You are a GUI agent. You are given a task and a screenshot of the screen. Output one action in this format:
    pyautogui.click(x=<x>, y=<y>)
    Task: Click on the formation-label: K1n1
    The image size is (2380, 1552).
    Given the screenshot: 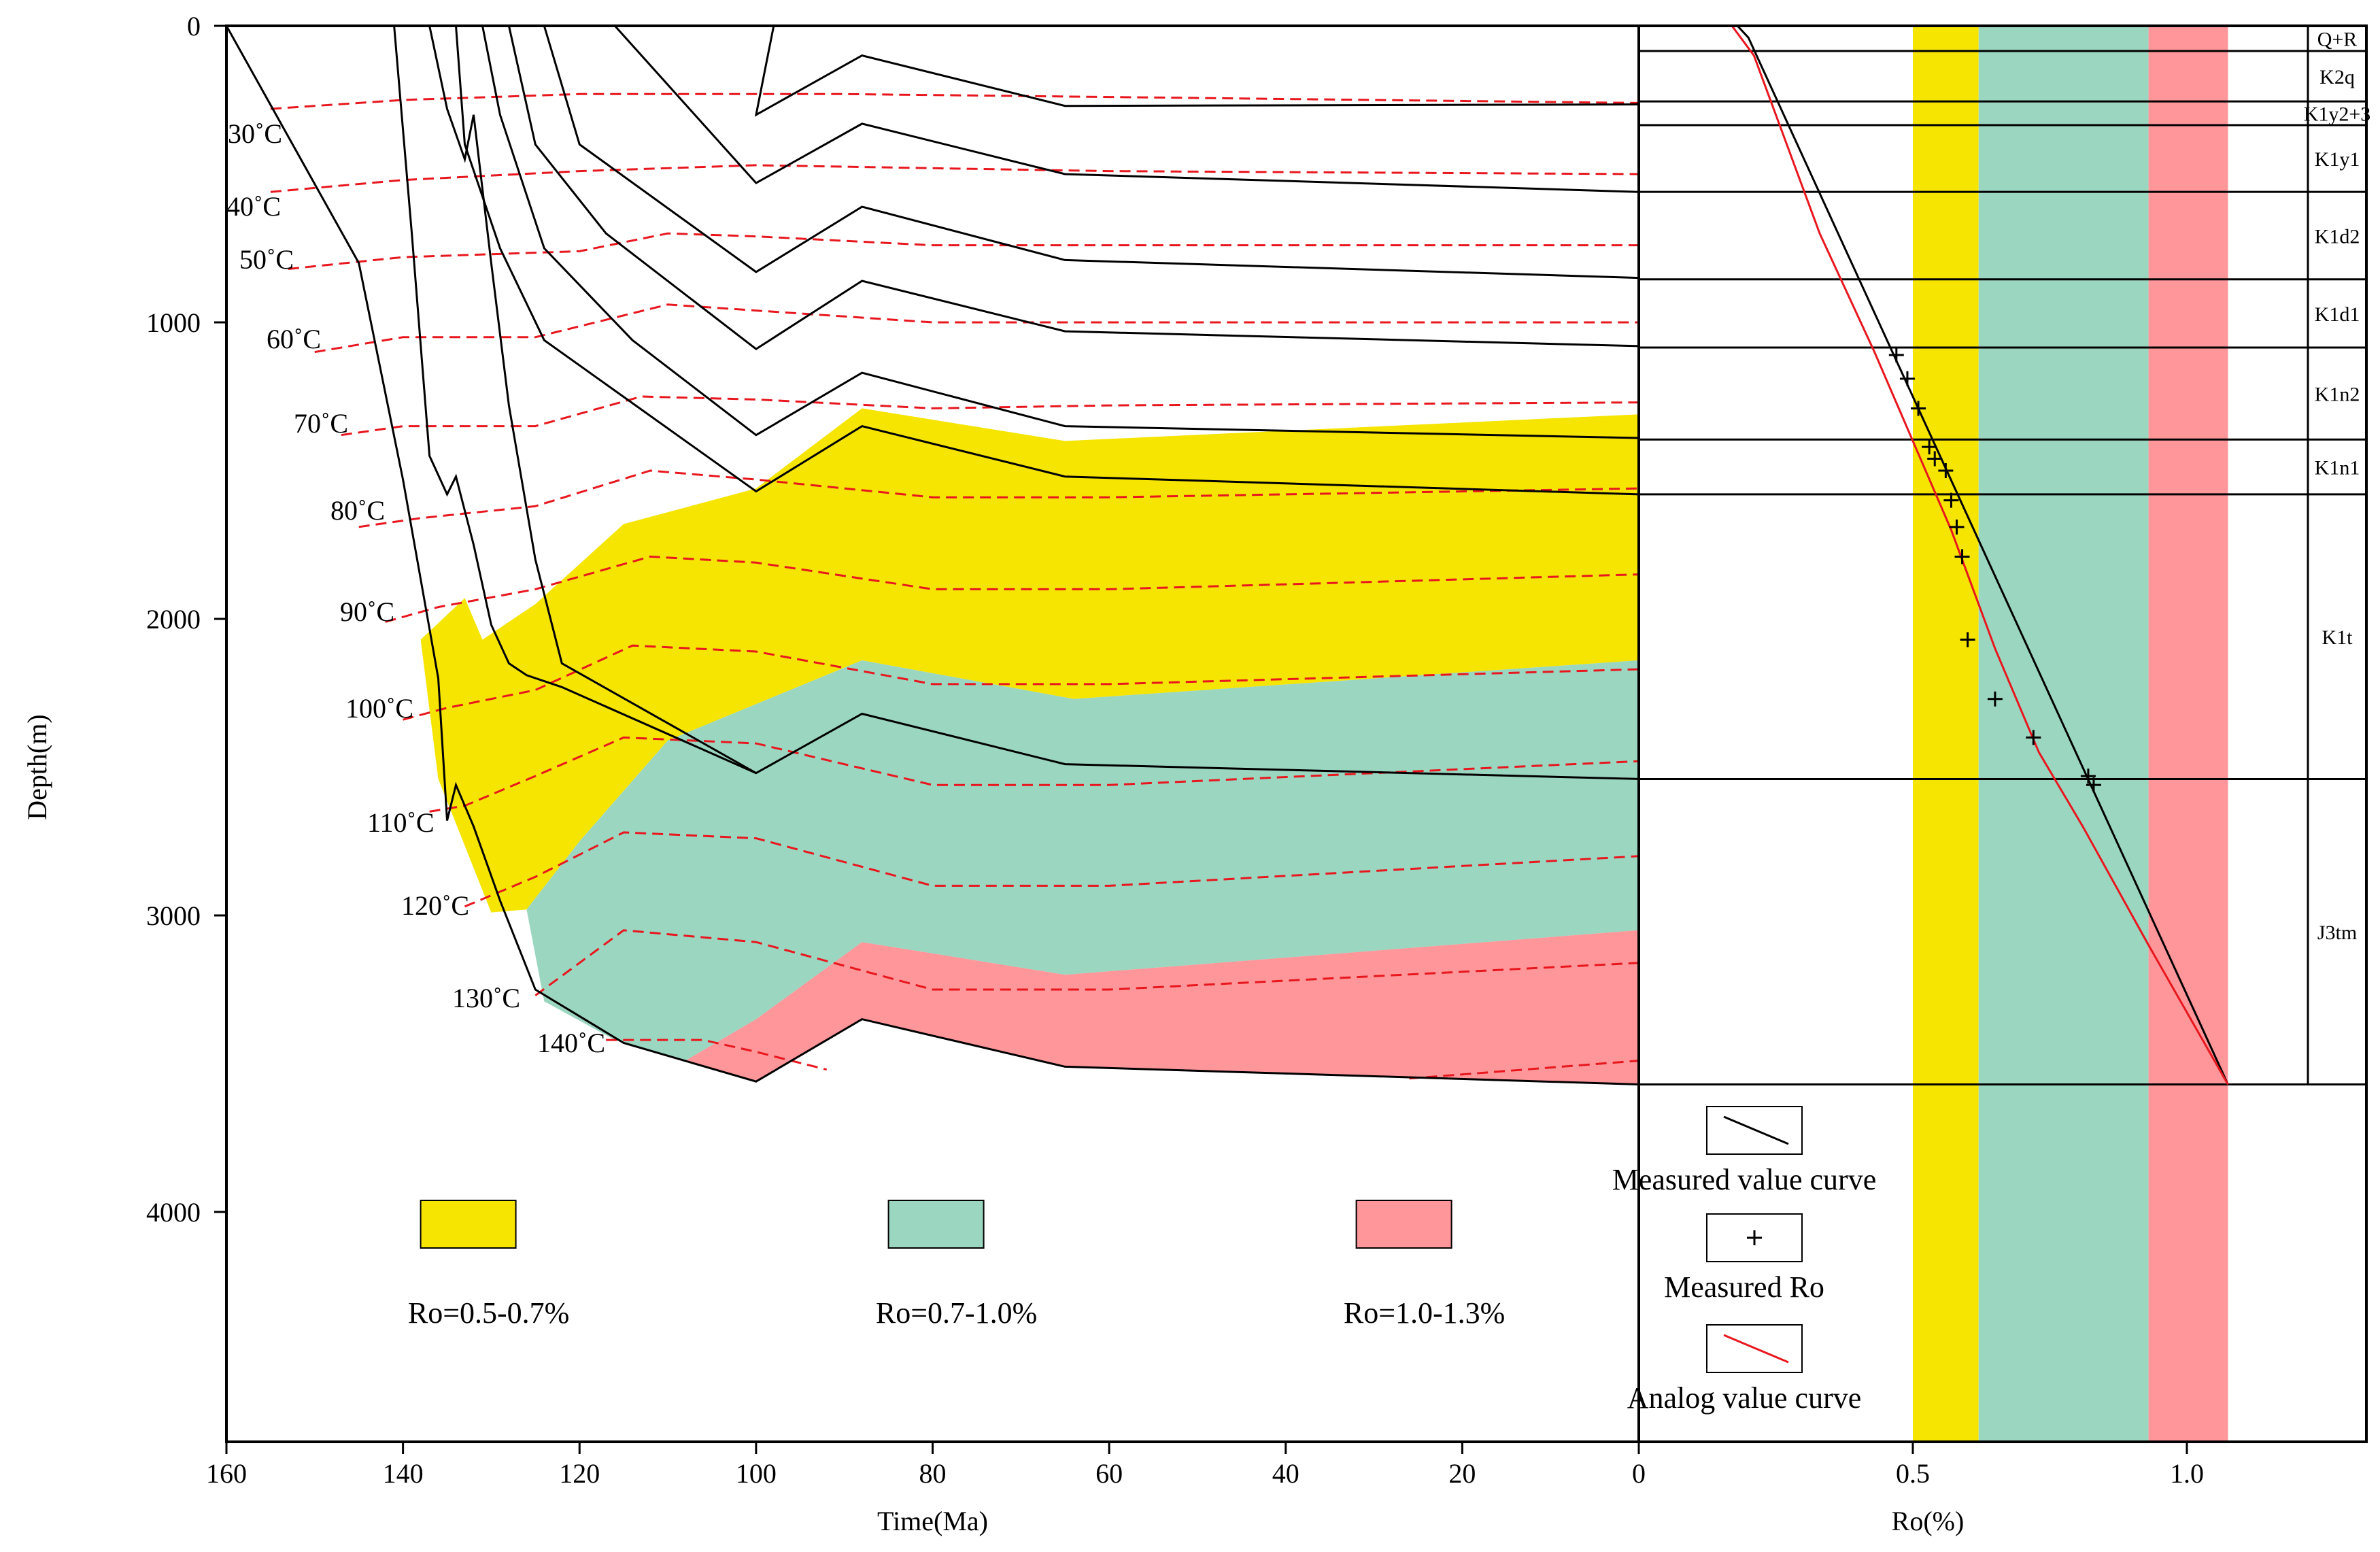 What is the action you would take?
    pyautogui.click(x=2338, y=468)
    